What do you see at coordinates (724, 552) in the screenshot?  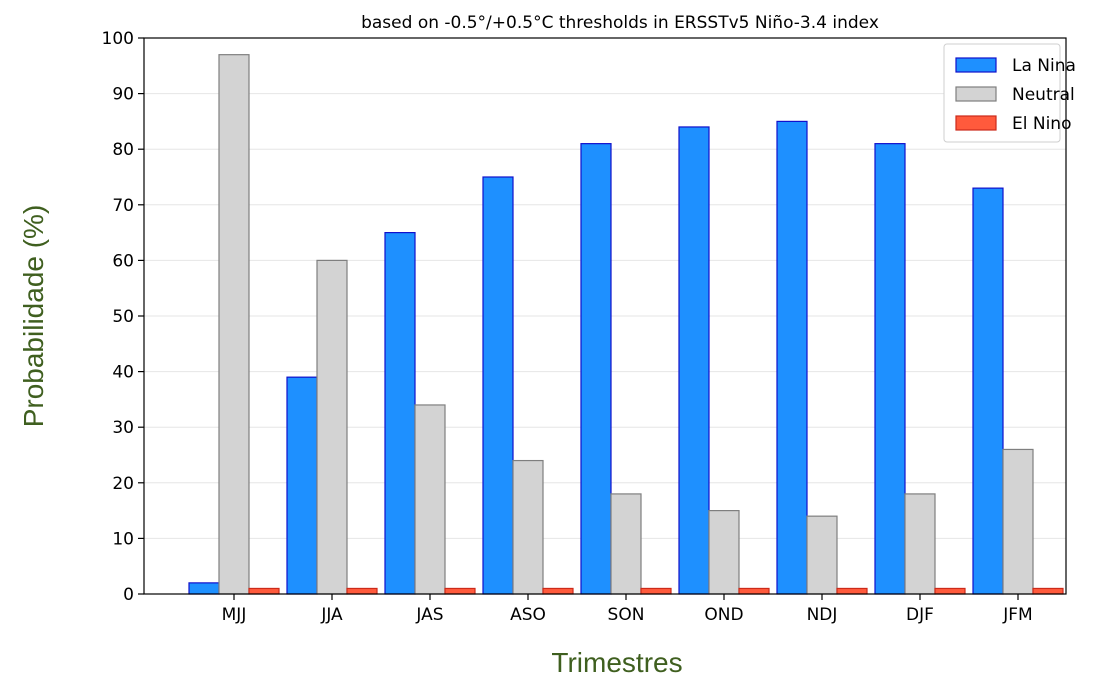 I see `bar-neutral-ond` at bounding box center [724, 552].